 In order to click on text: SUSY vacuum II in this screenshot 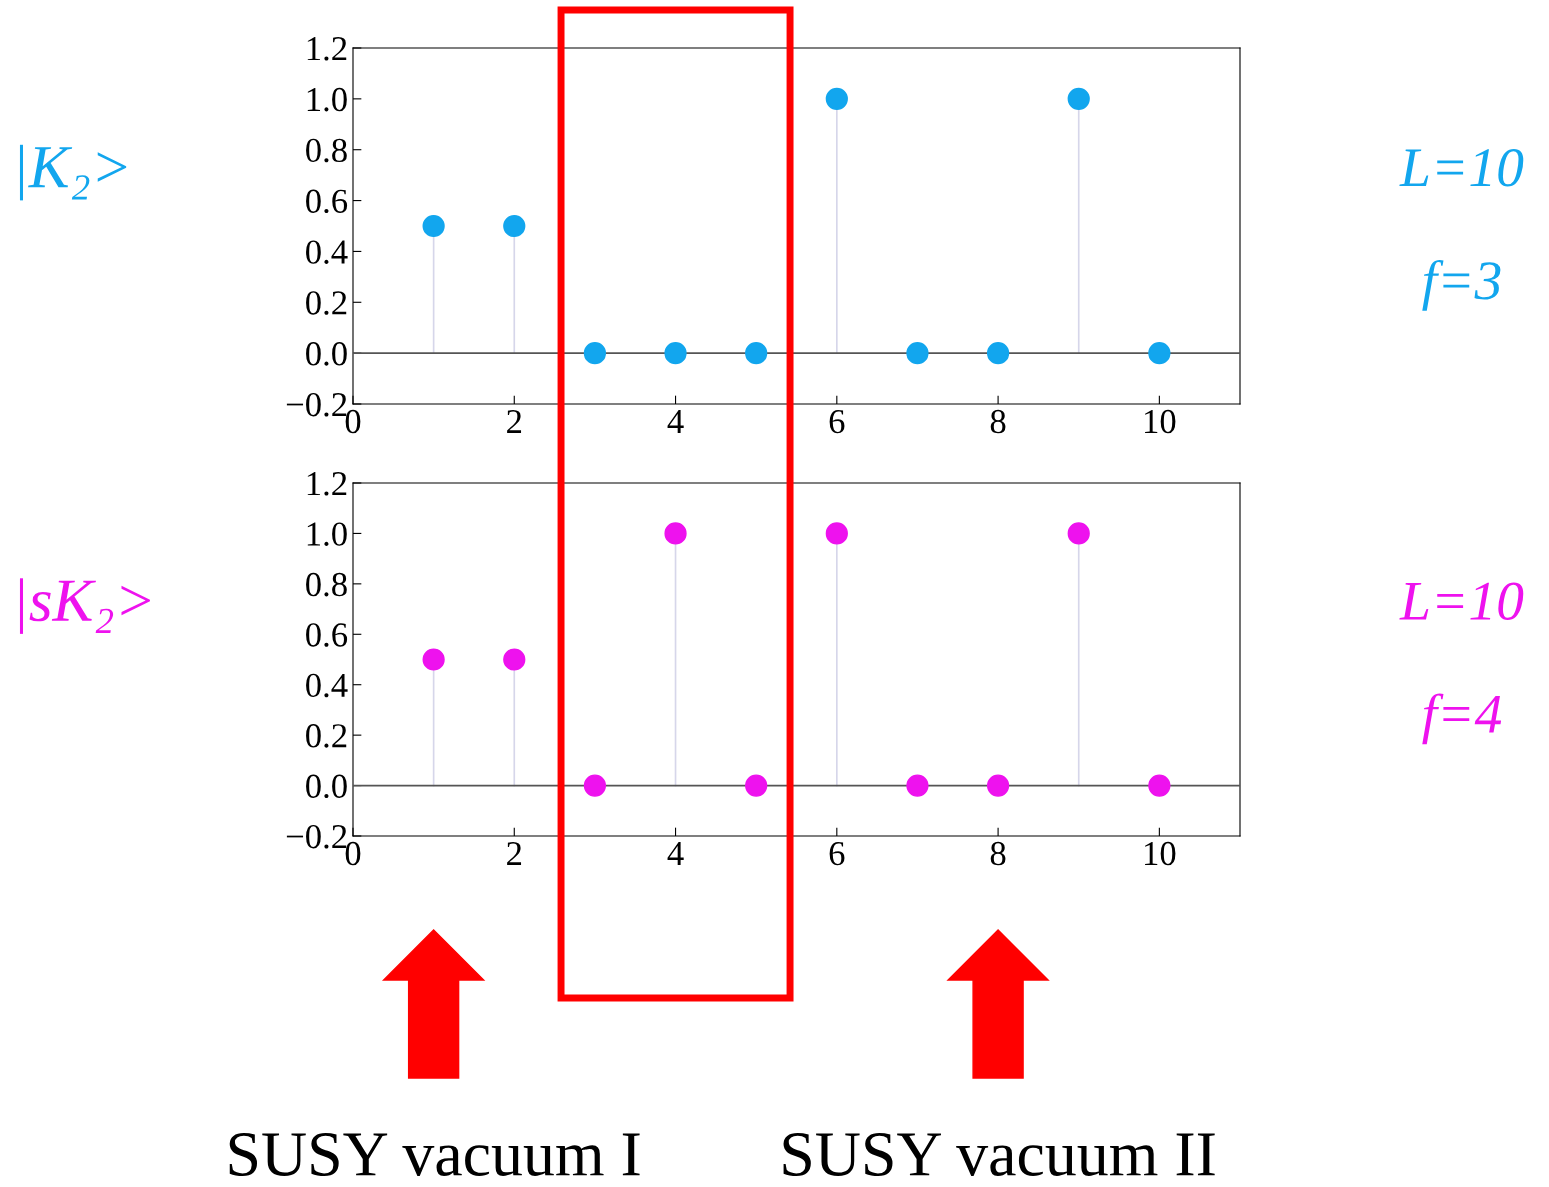, I will do `click(999, 1154)`.